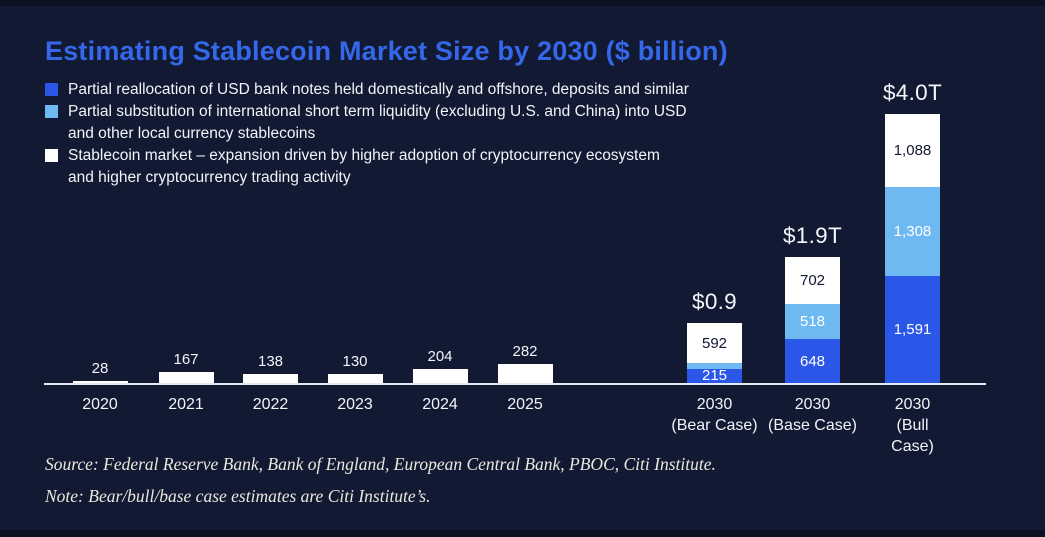 The height and width of the screenshot is (537, 1045). What do you see at coordinates (355, 362) in the screenshot?
I see `value-label: 130` at bounding box center [355, 362].